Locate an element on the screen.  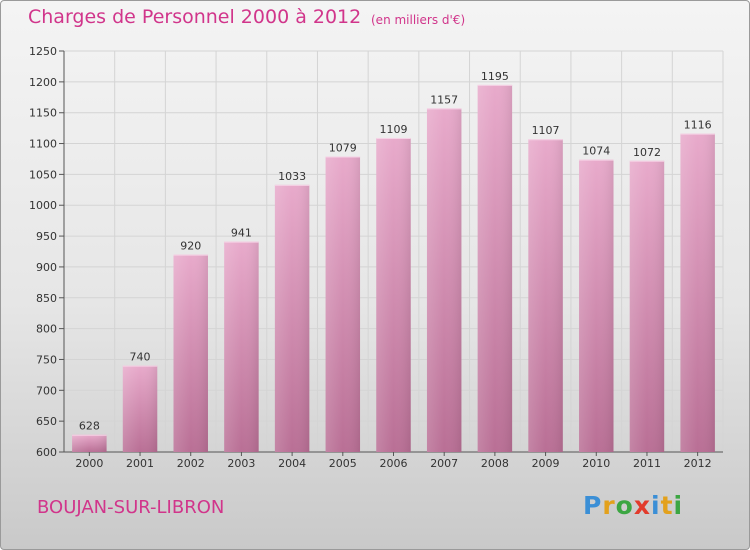
data-label-2006: 1109 is located at coordinates (394, 129).